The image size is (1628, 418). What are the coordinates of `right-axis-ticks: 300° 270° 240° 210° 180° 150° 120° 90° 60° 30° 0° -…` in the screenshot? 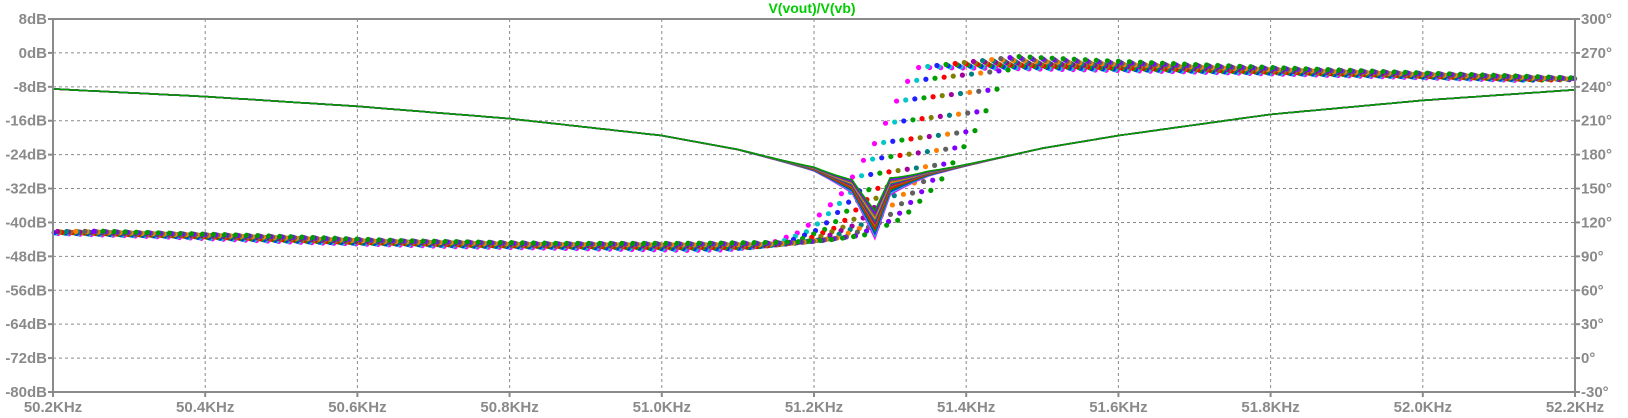 It's located at (1593, 206).